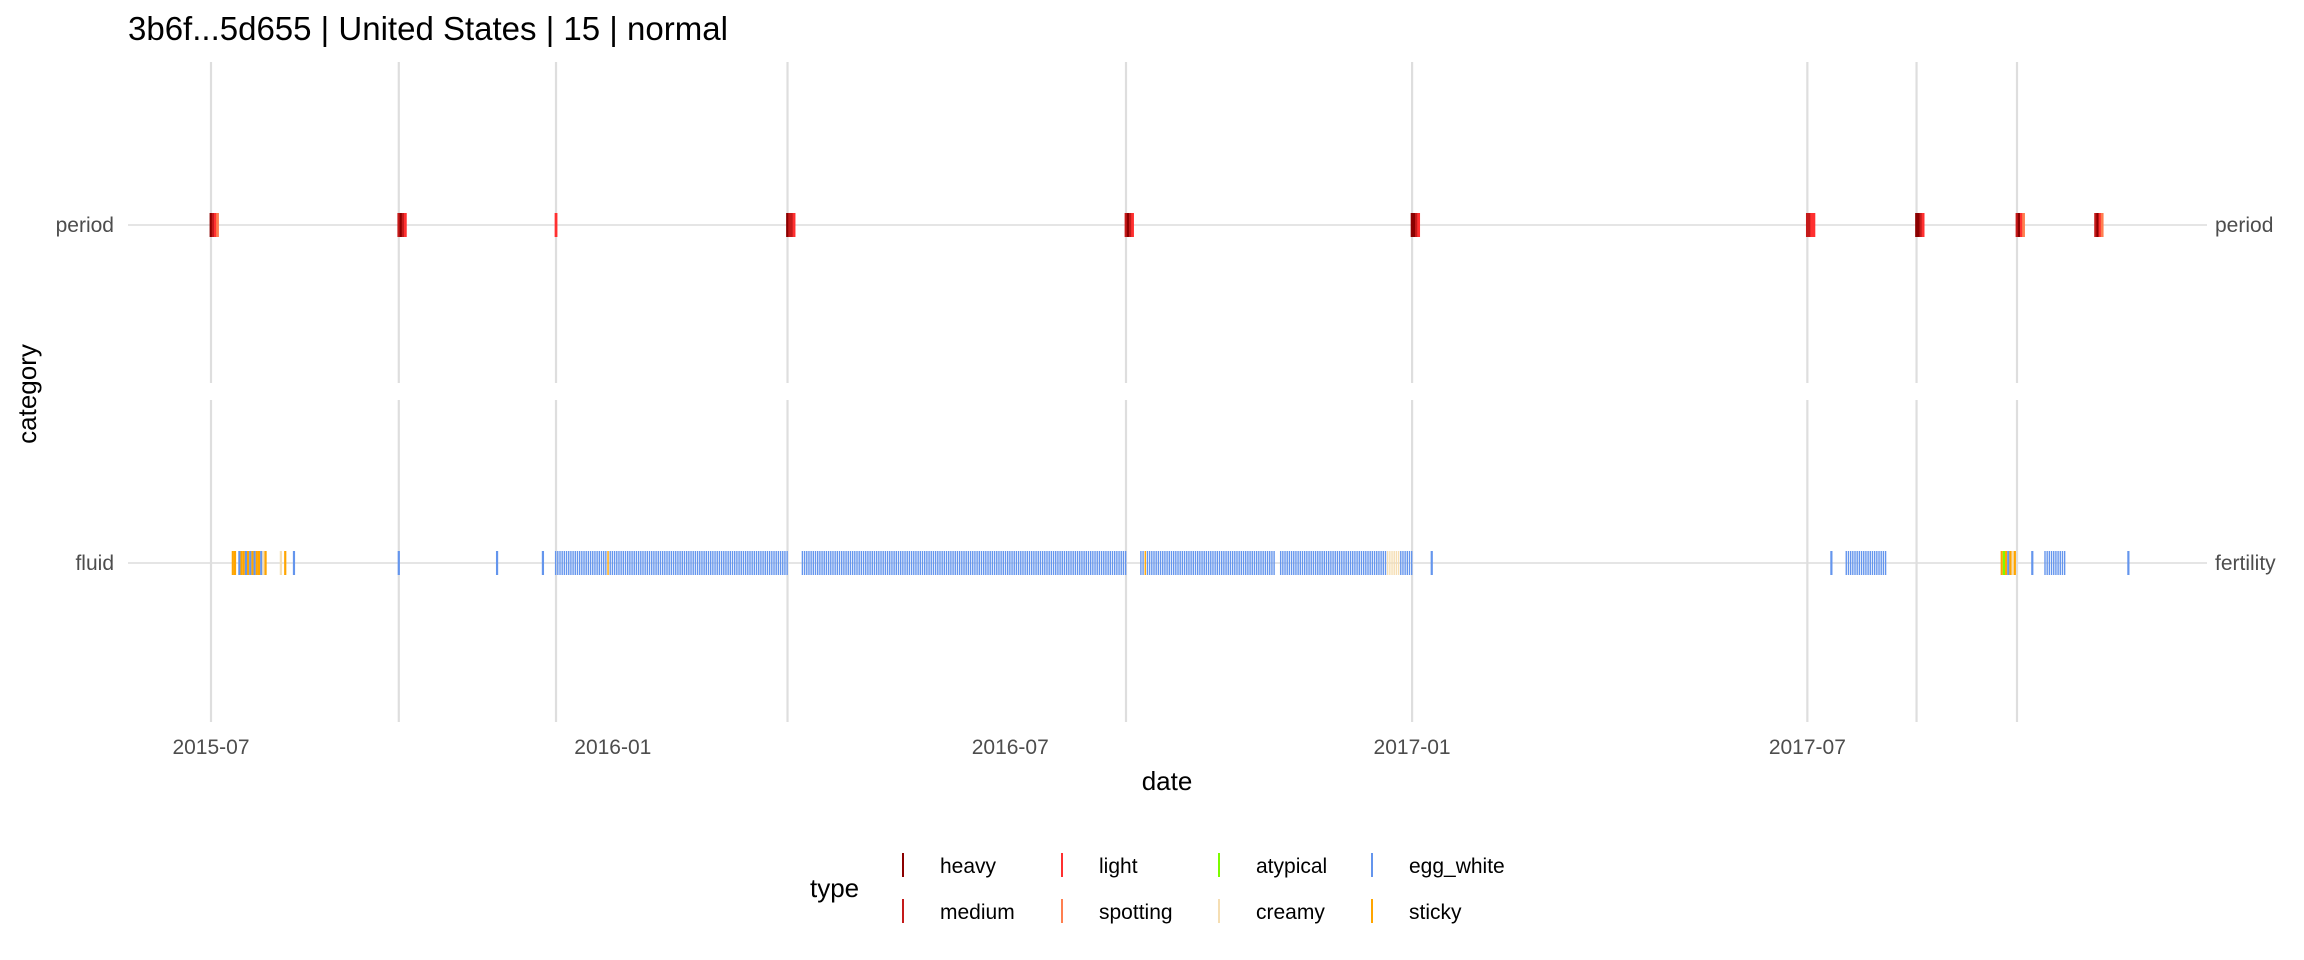 The image size is (2304, 960). I want to click on legend-title: type, so click(834, 888).